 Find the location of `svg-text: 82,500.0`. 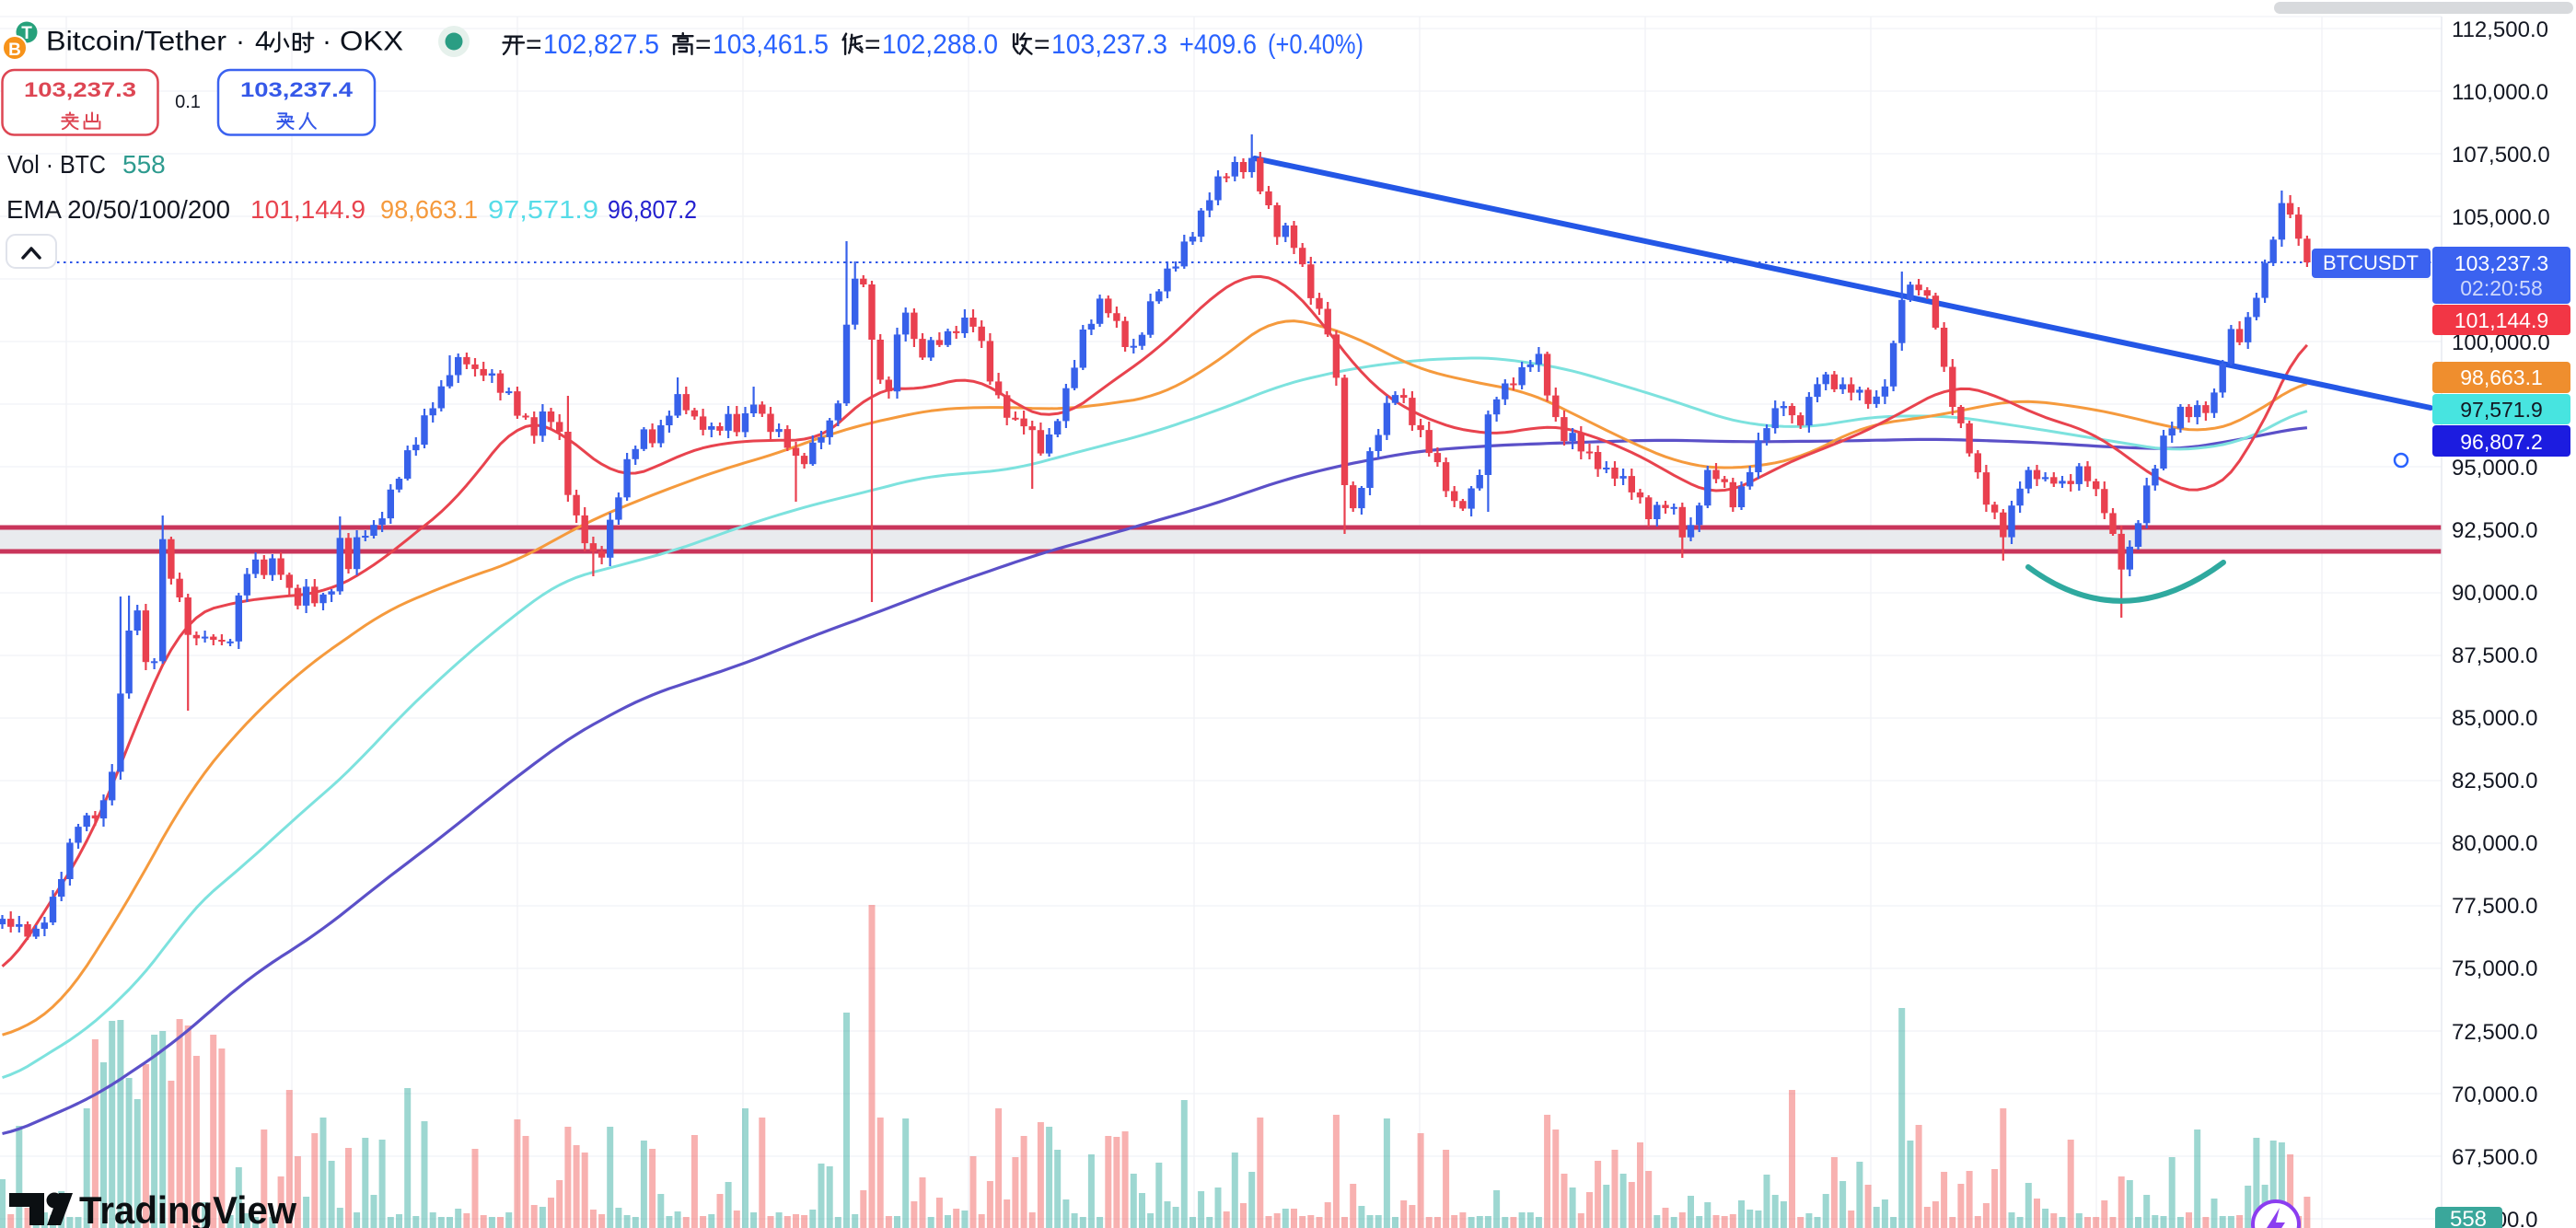

svg-text: 82,500.0 is located at coordinates (2494, 781).